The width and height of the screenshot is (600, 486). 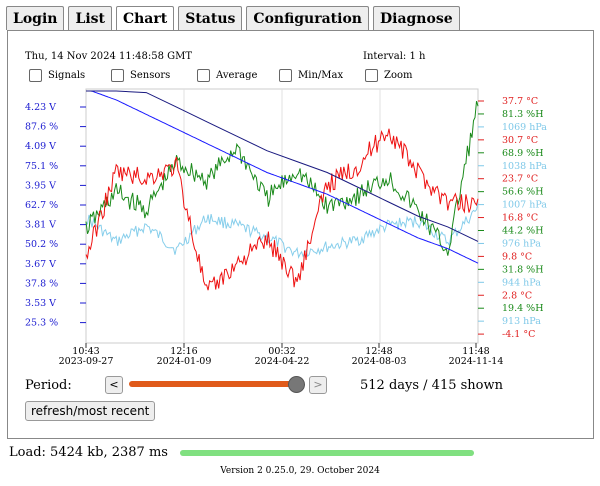 I want to click on tab-configuration: Configuration, so click(x=307, y=18).